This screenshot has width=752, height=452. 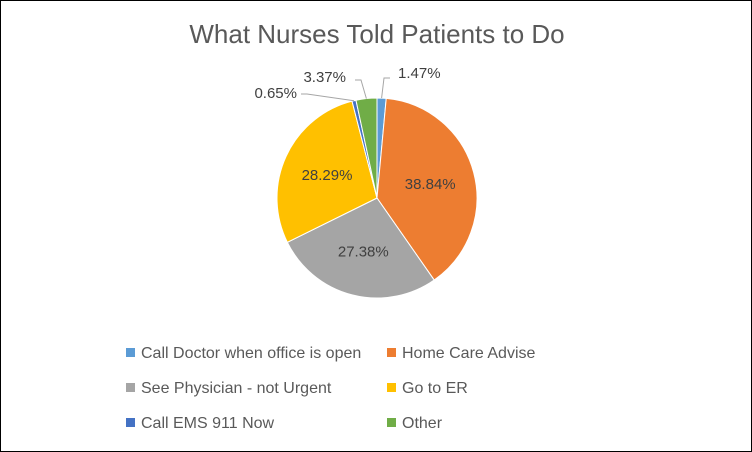 I want to click on legend-item-4: Call EMS 911 Now, so click(x=200, y=424).